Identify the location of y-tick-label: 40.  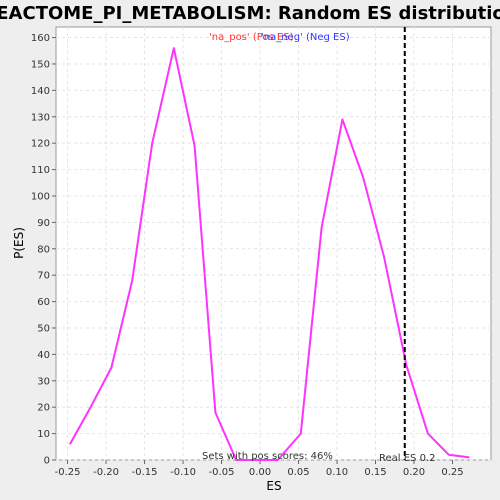
(43, 355).